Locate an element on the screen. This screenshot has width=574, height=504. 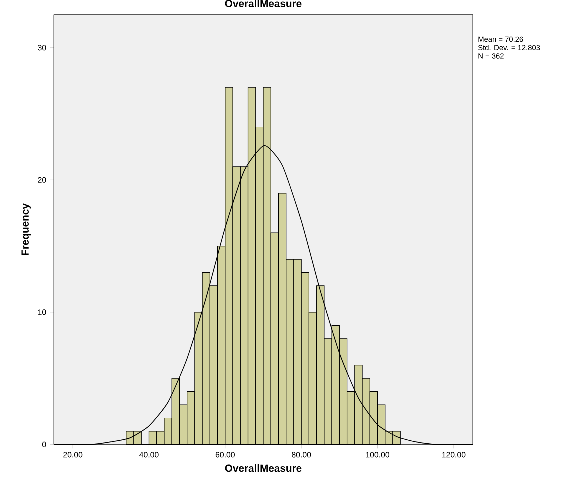
chart-title: OverallMeasure is located at coordinates (263, 4).